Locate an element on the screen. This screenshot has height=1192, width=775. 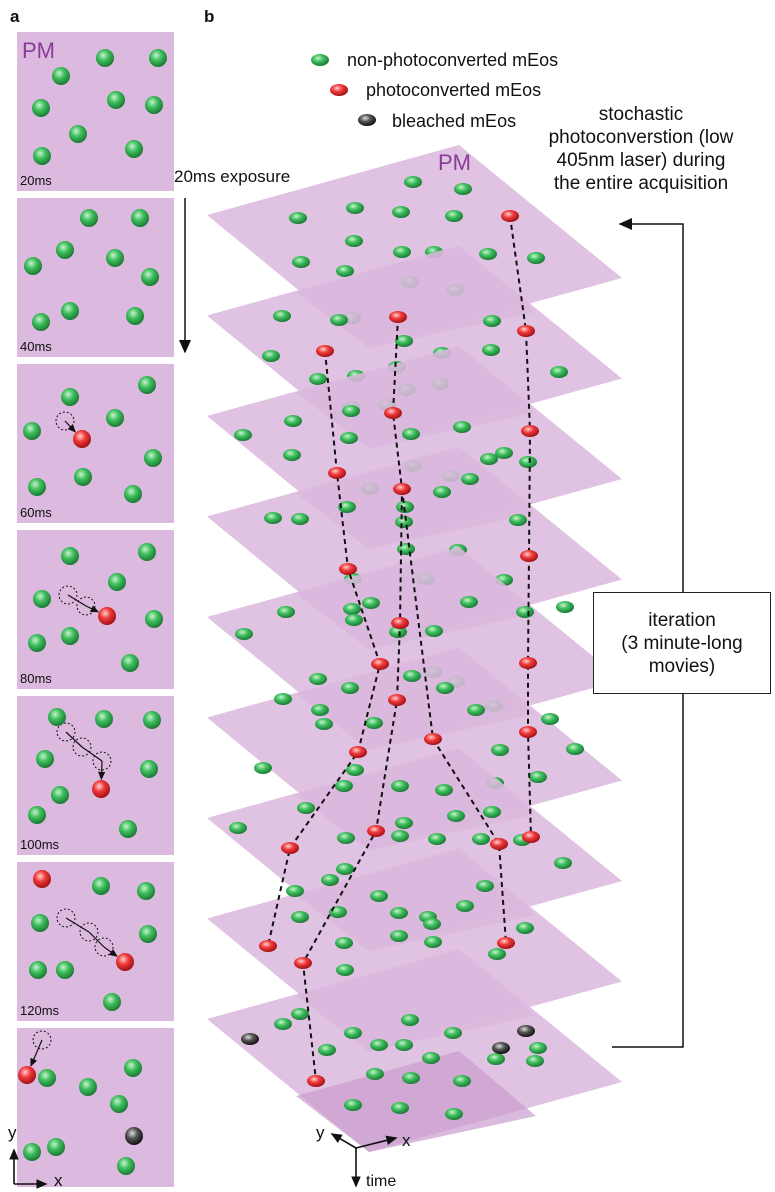
axis-x-label-b: x is located at coordinates (406, 1140).